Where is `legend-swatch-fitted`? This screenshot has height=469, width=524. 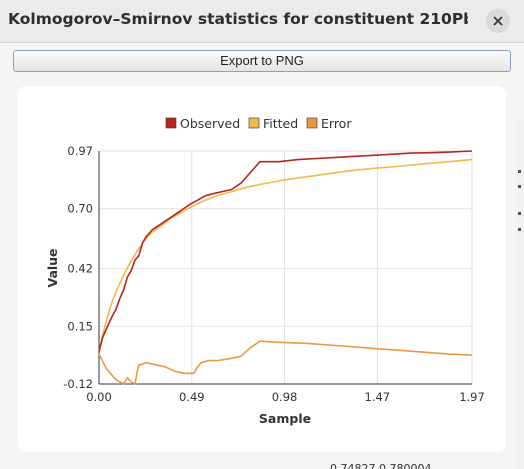
legend-swatch-fitted is located at coordinates (254, 123).